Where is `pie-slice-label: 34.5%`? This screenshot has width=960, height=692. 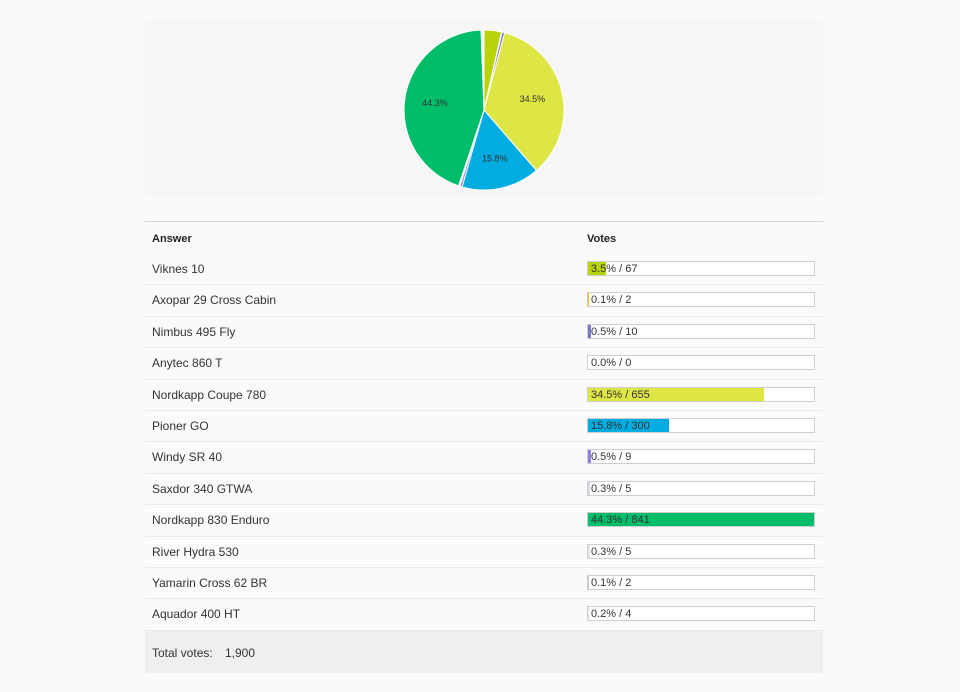 pie-slice-label: 34.5% is located at coordinates (533, 99).